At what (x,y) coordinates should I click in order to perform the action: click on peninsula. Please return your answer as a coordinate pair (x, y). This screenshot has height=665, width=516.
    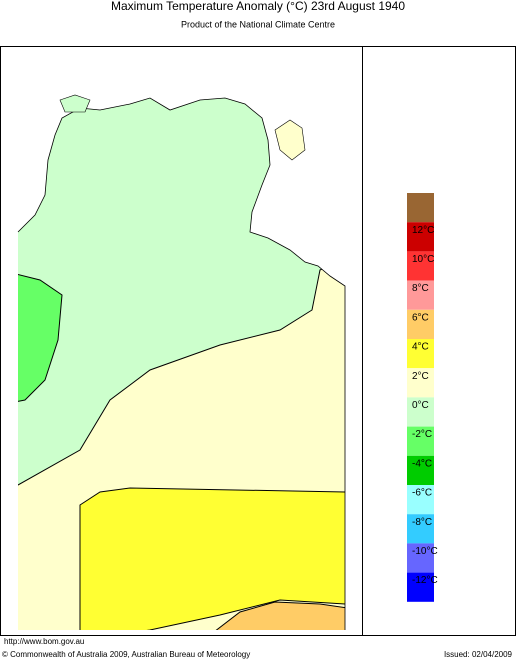
    Looking at the image, I should click on (290, 140).